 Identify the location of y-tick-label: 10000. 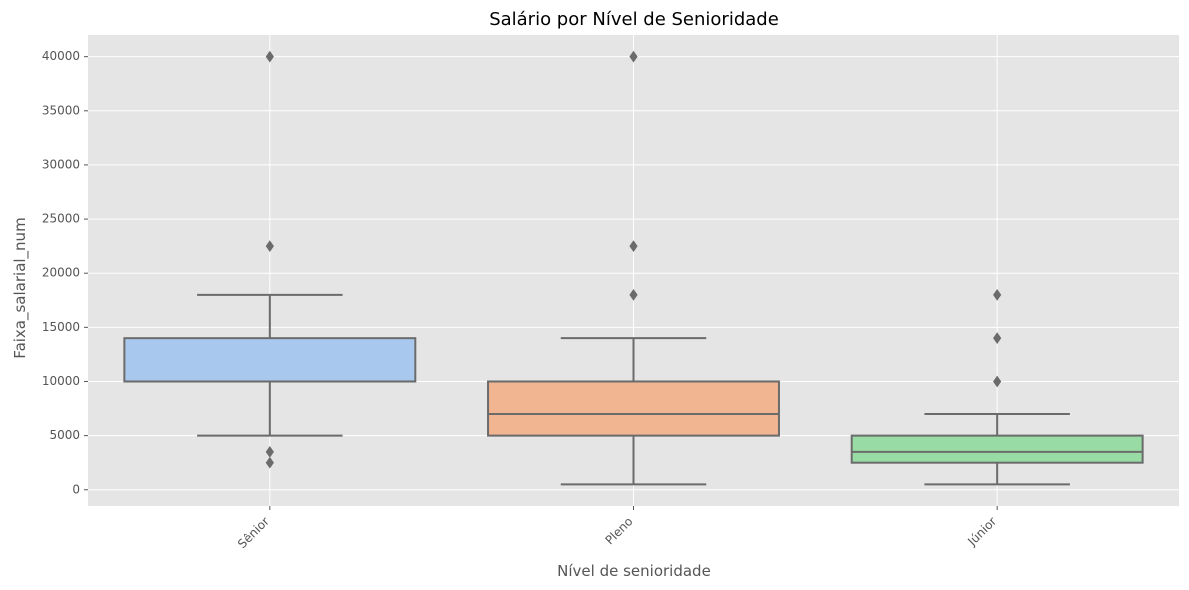
(61, 381).